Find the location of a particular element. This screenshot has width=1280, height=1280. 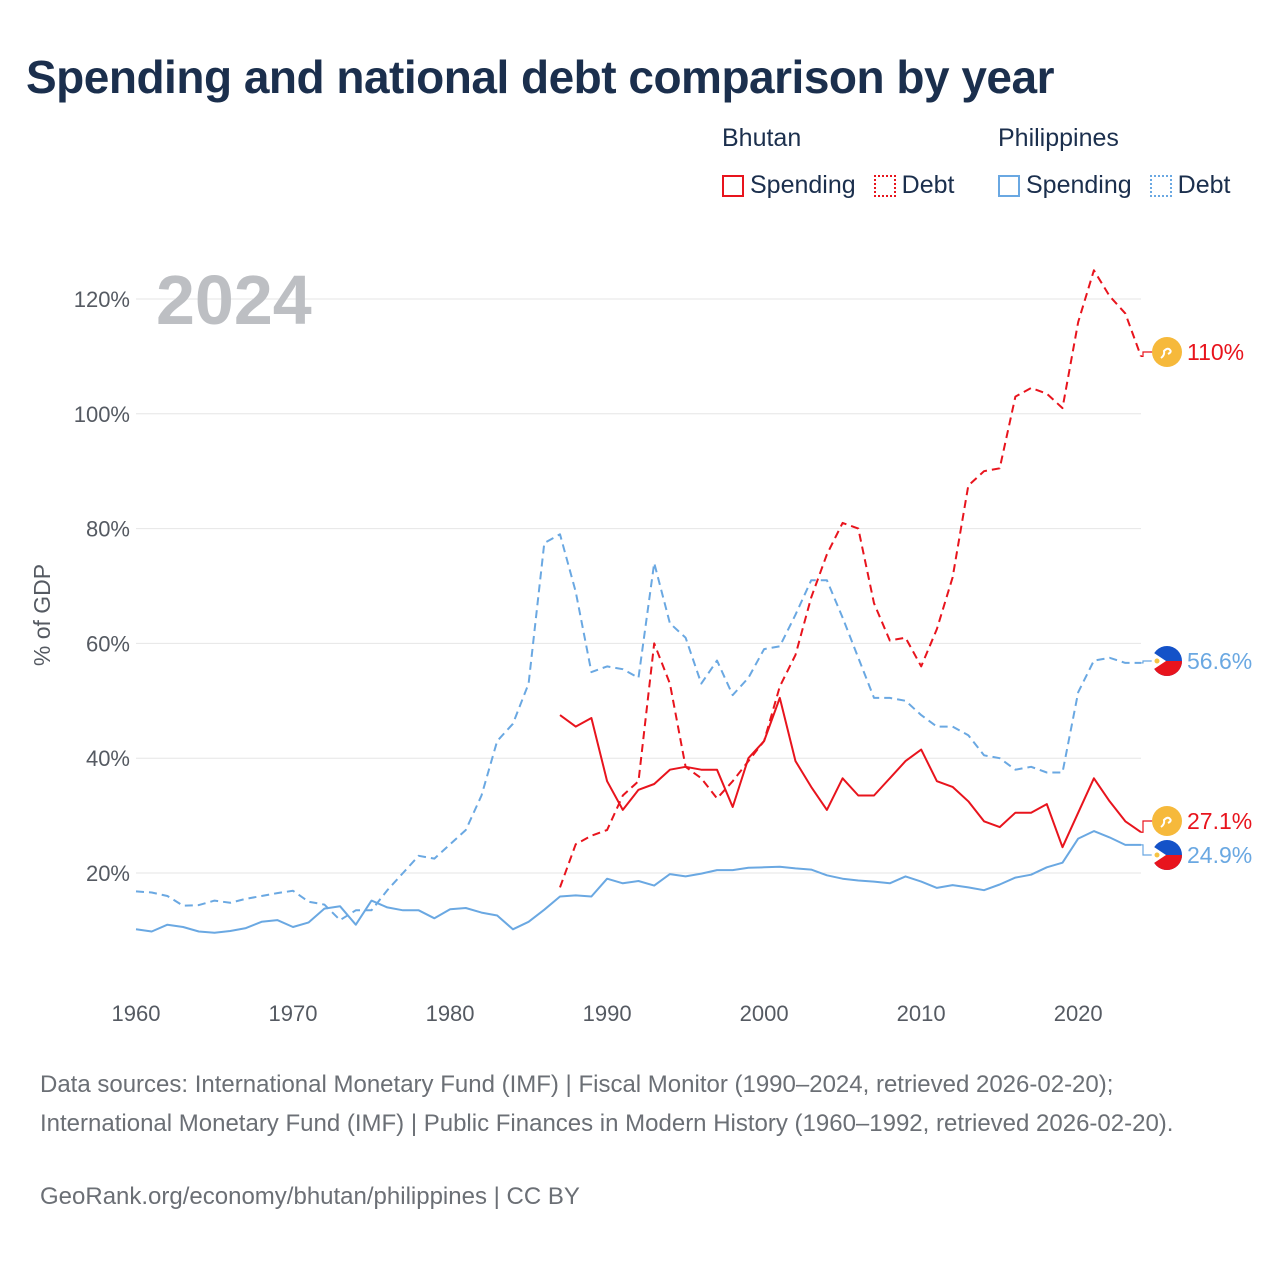

legend-country-philippines: Philippines is located at coordinates (1058, 138).